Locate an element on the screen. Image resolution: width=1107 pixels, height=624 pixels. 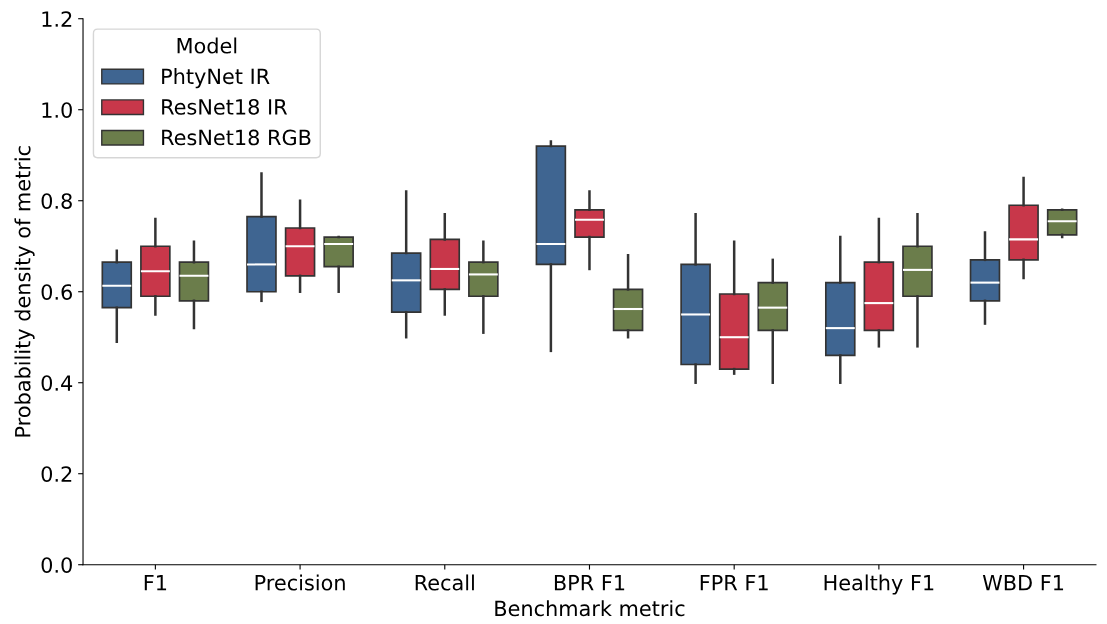
y-tick-label: 1.2 is located at coordinates (57, 19).